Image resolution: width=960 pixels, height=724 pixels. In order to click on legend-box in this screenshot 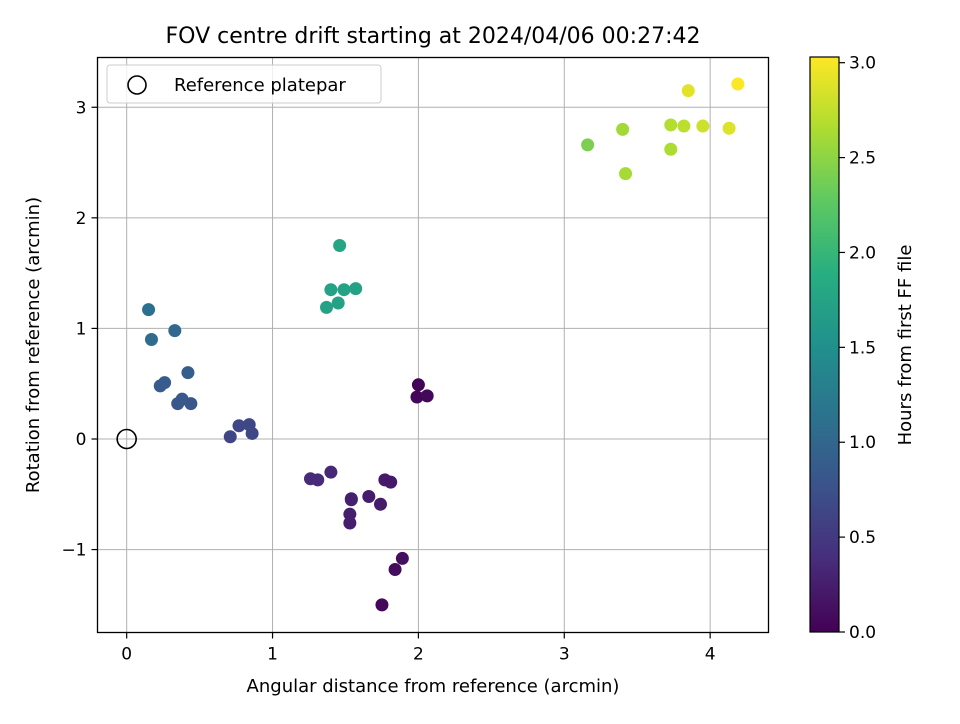, I will do `click(244, 84)`.